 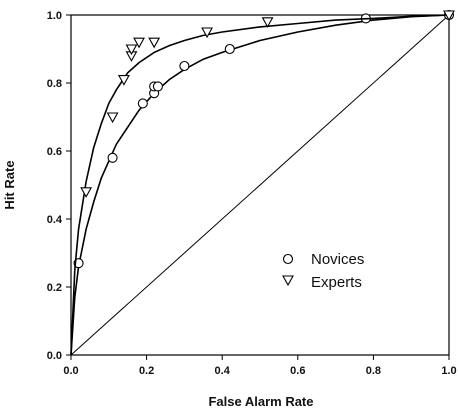 What do you see at coordinates (336, 282) in the screenshot?
I see `legend-experts-label: Experts` at bounding box center [336, 282].